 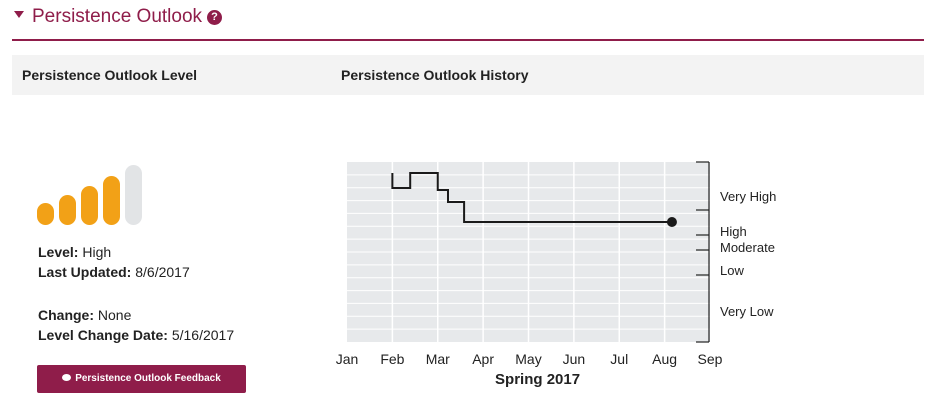 What do you see at coordinates (148, 378) in the screenshot?
I see `feedback-button-label: Persistence Outlook Feedback` at bounding box center [148, 378].